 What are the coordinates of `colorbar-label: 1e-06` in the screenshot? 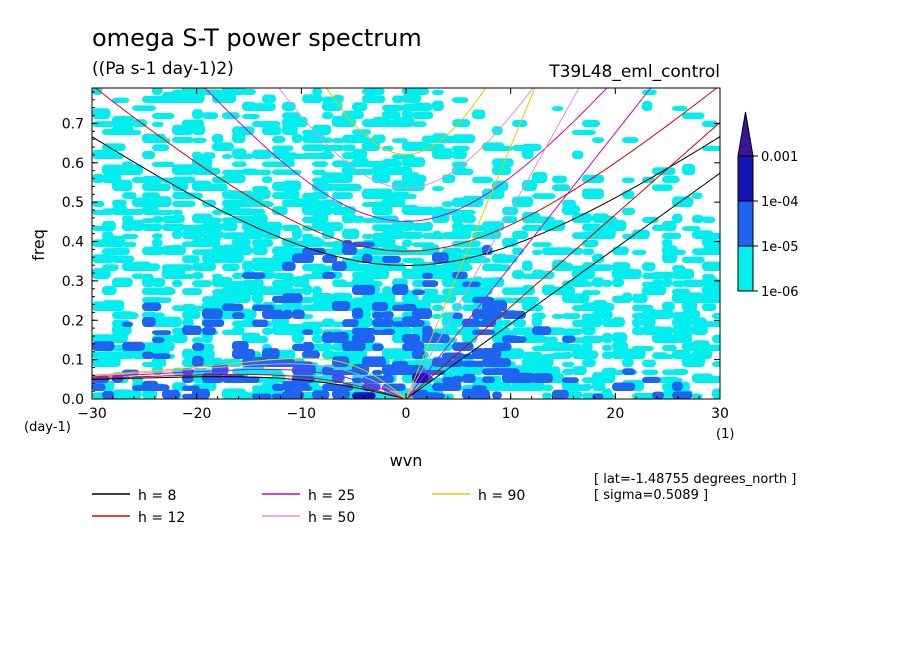 It's located at (780, 292).